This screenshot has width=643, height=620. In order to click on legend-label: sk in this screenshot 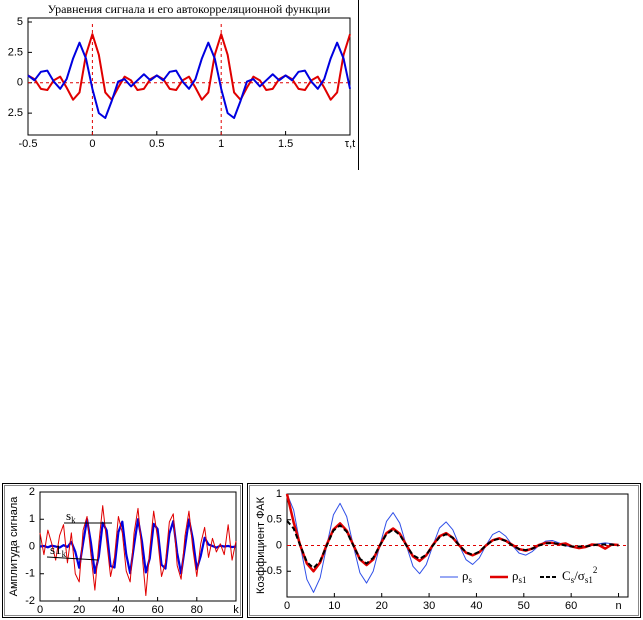, I will do `click(71, 516)`.